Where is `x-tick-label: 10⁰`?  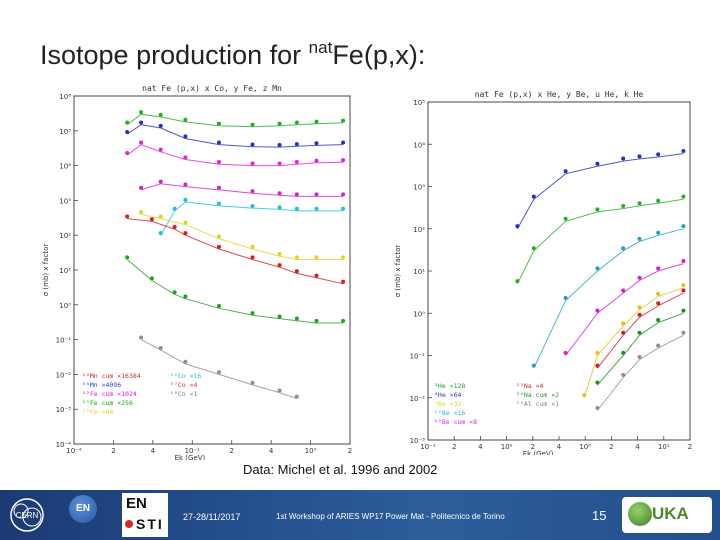 x-tick-label: 10⁰ is located at coordinates (311, 451).